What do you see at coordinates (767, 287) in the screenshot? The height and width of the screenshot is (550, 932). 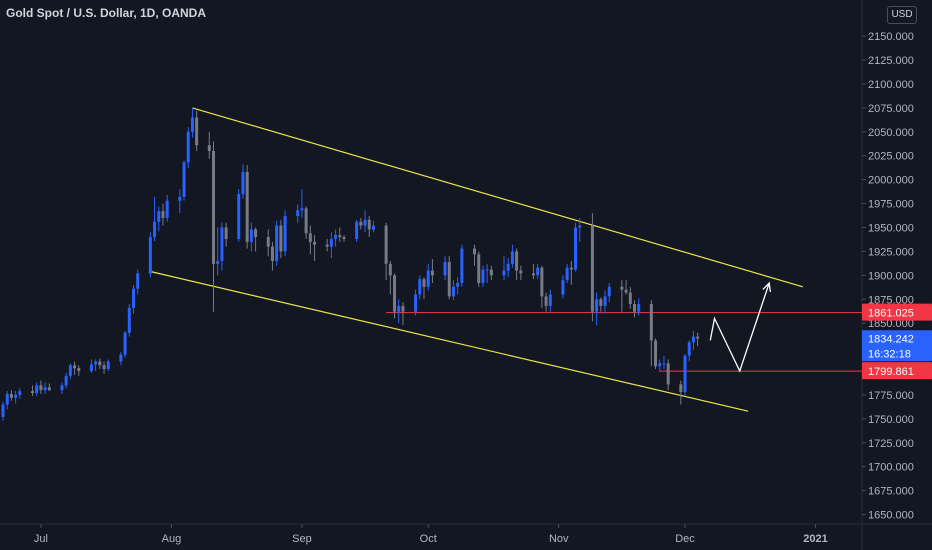 I see `projection-arrowhead` at bounding box center [767, 287].